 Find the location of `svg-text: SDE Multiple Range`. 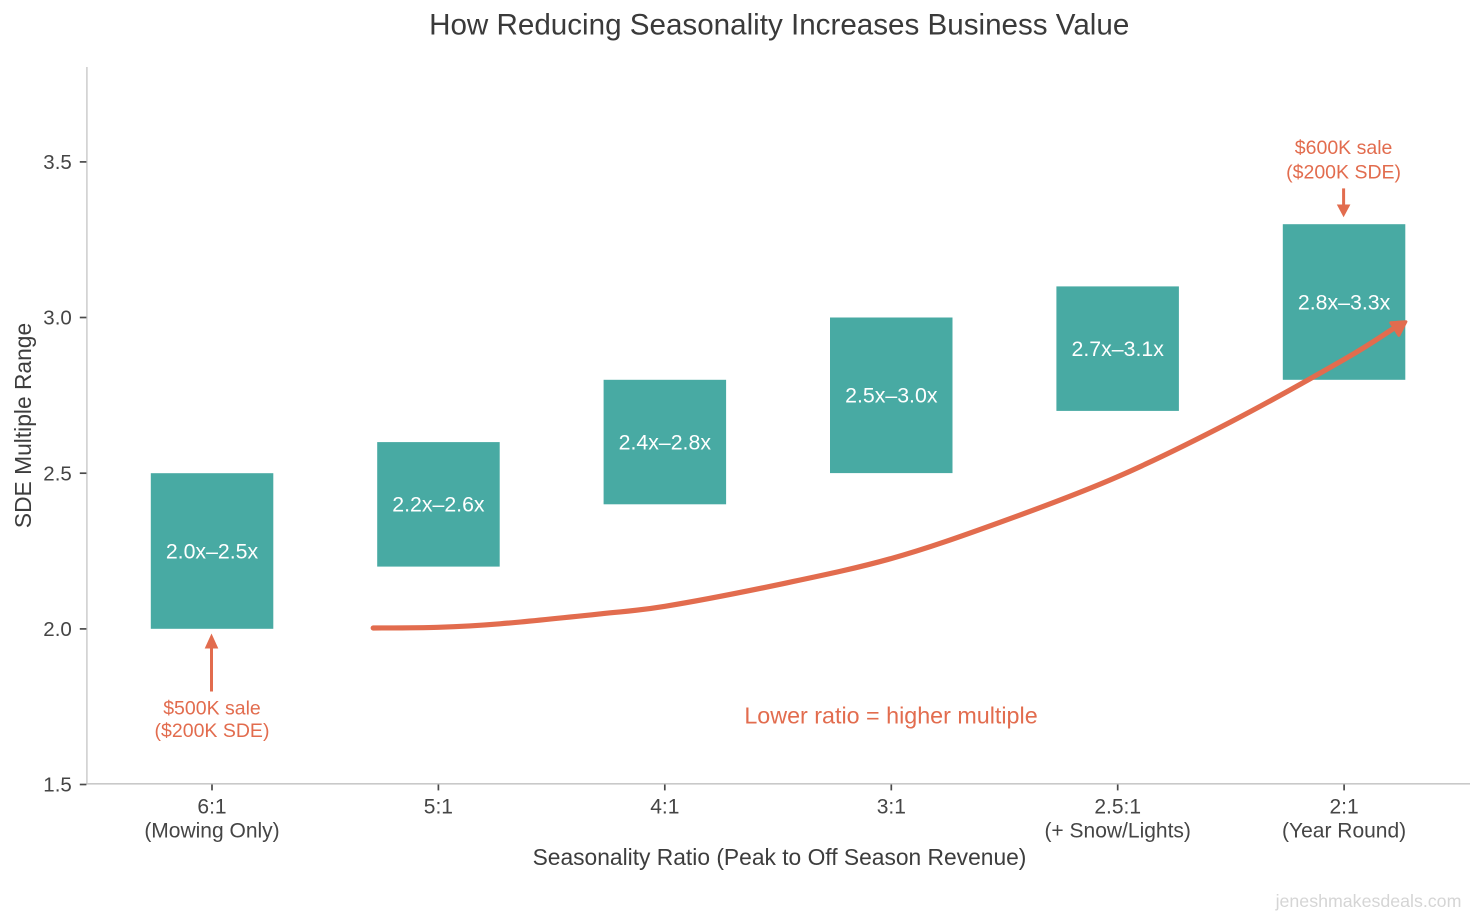

svg-text: SDE Multiple Range is located at coordinates (23, 425).